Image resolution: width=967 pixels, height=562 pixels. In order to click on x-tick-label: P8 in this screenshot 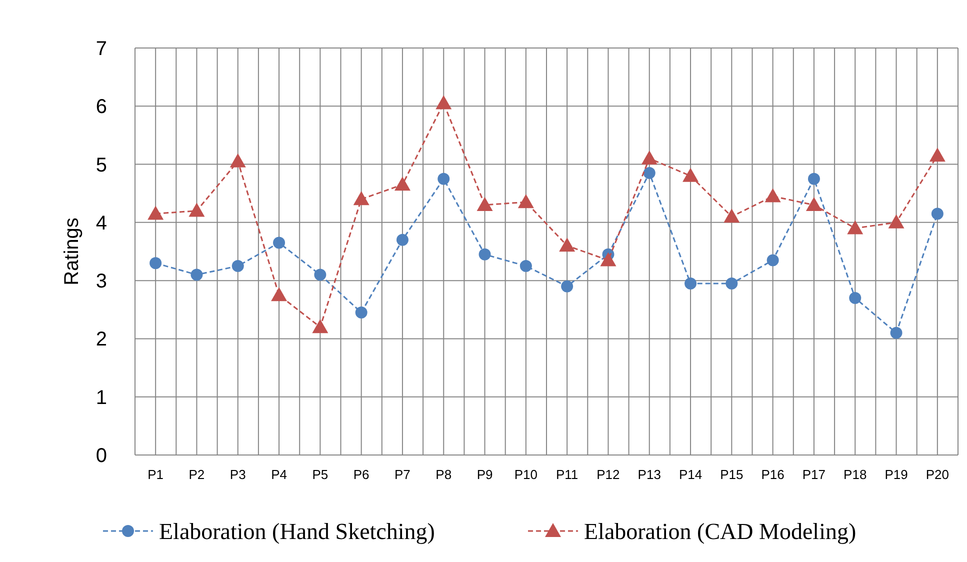, I will do `click(444, 474)`.